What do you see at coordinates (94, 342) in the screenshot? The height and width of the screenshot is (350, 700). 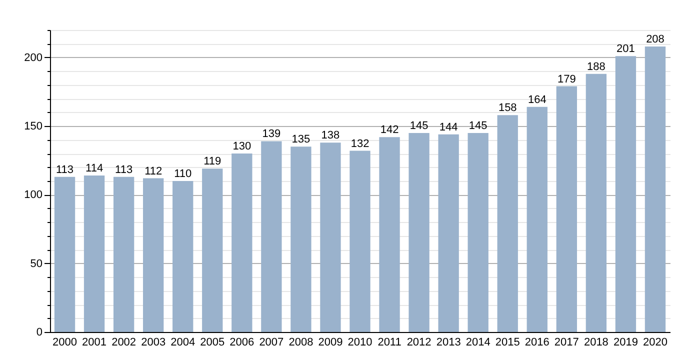 I see `x-tick-label: 2001` at bounding box center [94, 342].